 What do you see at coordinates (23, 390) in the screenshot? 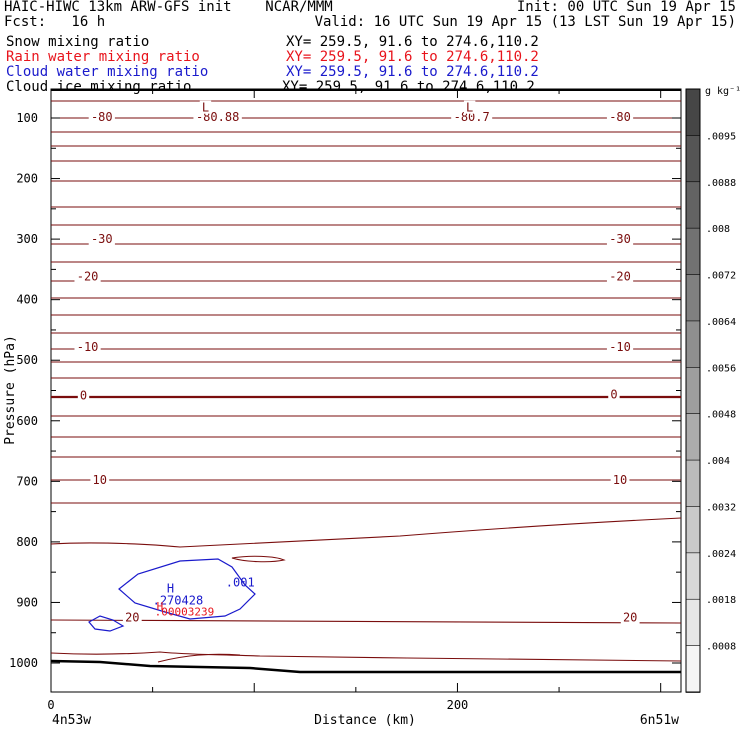
I see `y-tick-labels: 100 200 300 400 500 600 700 800 900 1000` at bounding box center [23, 390].